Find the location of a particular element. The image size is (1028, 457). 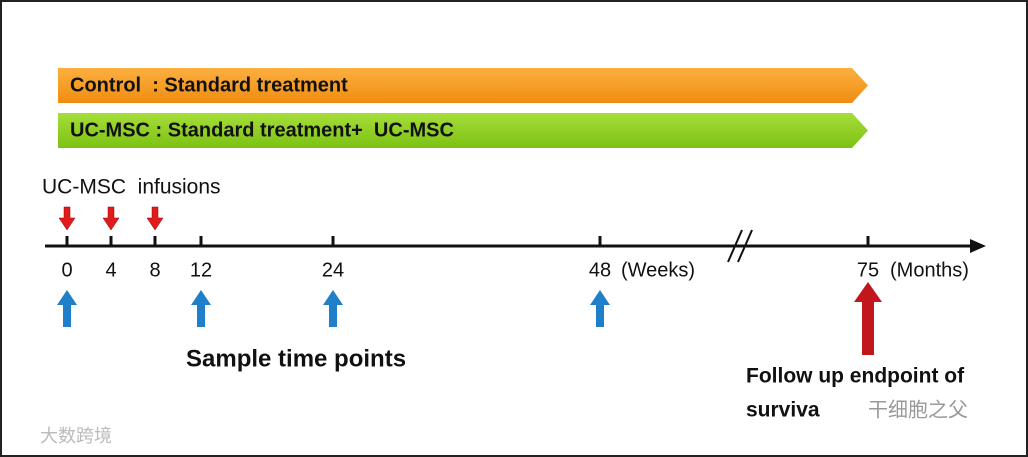

sample-title: Sample time points is located at coordinates (296, 358).